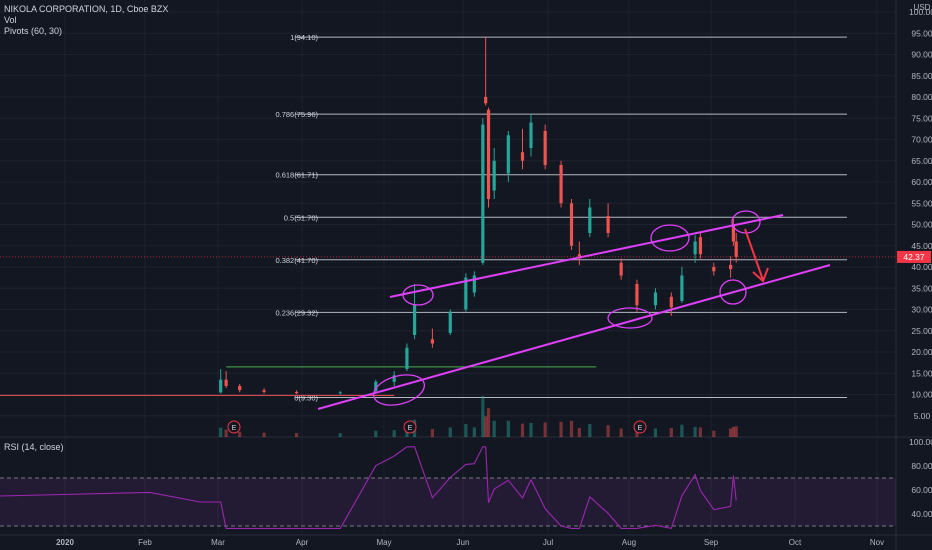  What do you see at coordinates (922, 416) in the screenshot?
I see `price-tick-label: 5.00` at bounding box center [922, 416].